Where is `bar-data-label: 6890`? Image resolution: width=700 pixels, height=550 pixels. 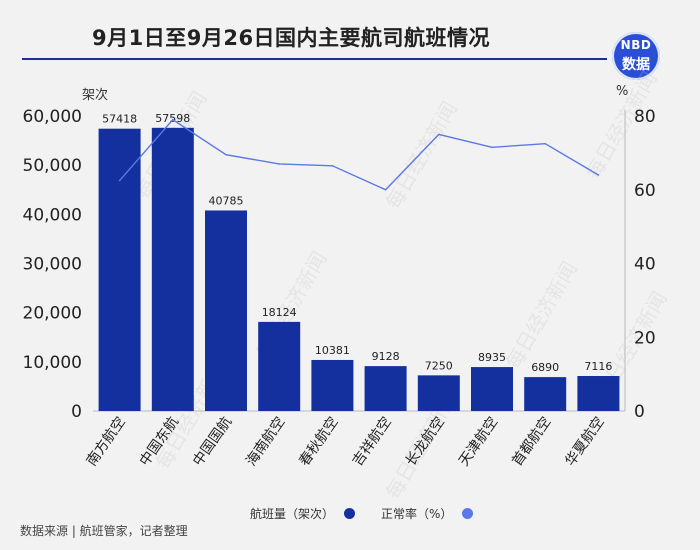 bar-data-label: 6890 is located at coordinates (545, 367).